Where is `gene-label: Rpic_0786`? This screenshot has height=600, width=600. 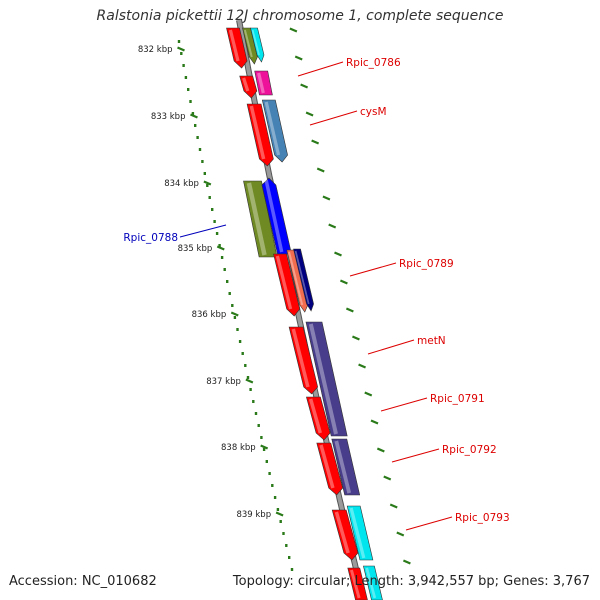
gene-label: Rpic_0786 is located at coordinates (373, 63).